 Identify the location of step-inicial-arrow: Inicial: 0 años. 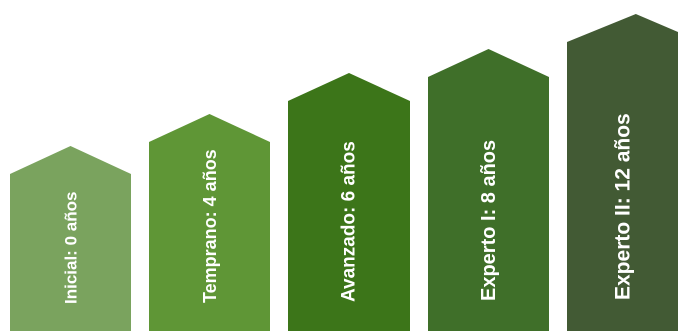
(70, 238).